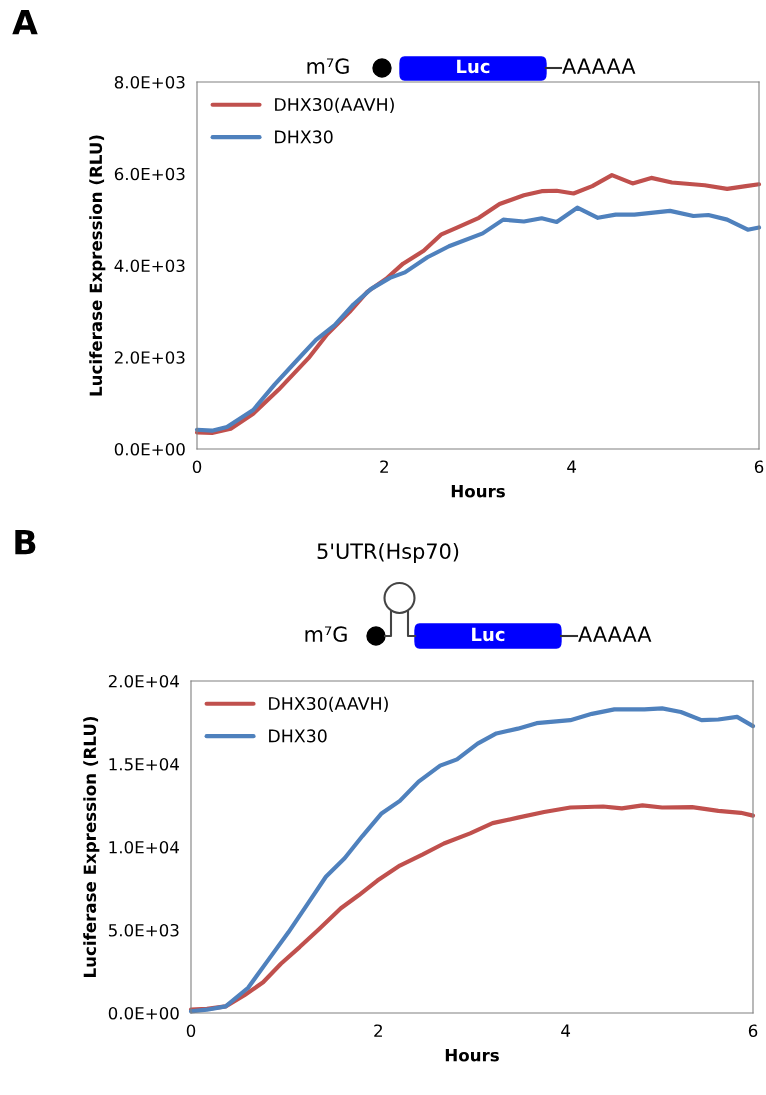 The image size is (766, 1095). Describe the element at coordinates (149, 357) in the screenshot. I see `y-tick-label: 2.0E+03` at that location.